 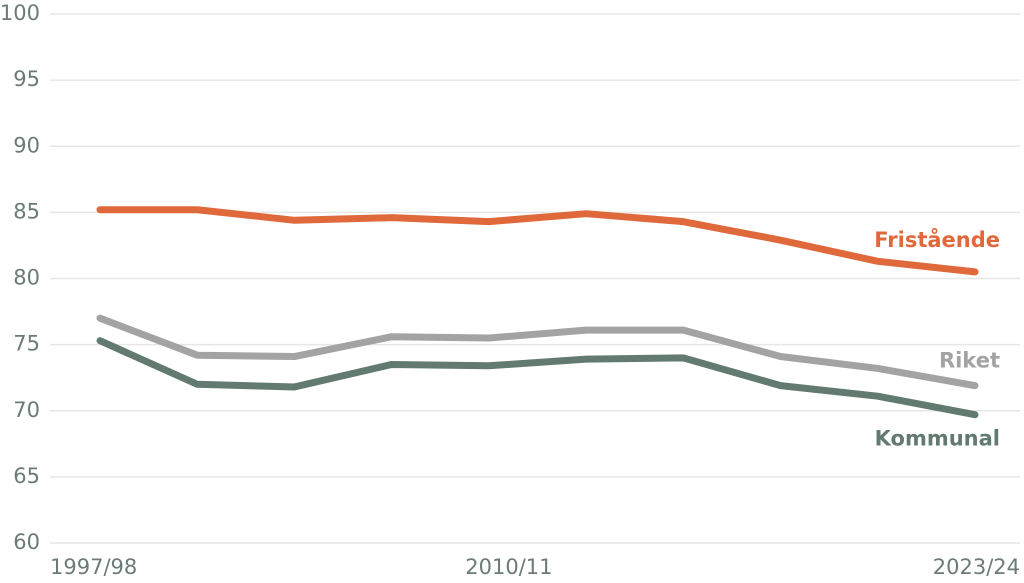 What do you see at coordinates (508, 567) in the screenshot?
I see `x-tick-label: 2010/11` at bounding box center [508, 567].